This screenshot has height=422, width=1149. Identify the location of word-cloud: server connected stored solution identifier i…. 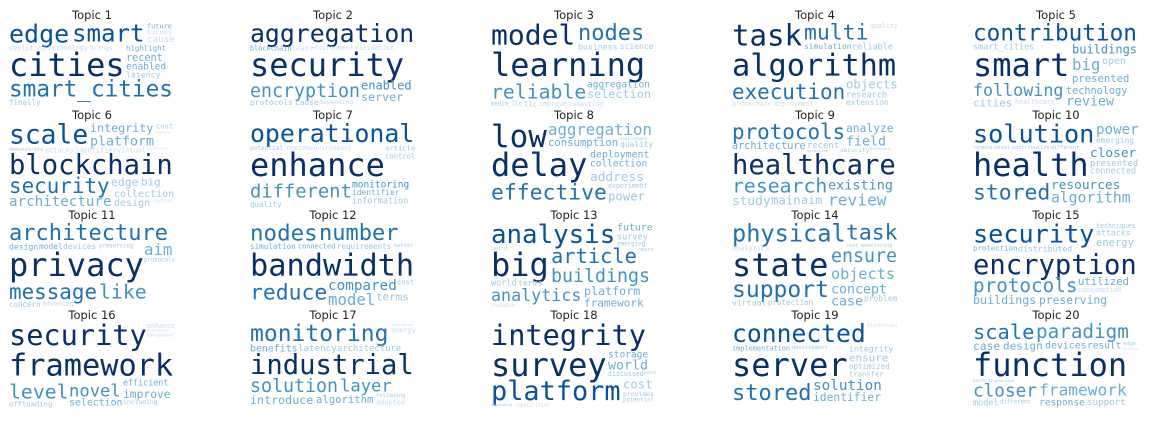
(815, 365).